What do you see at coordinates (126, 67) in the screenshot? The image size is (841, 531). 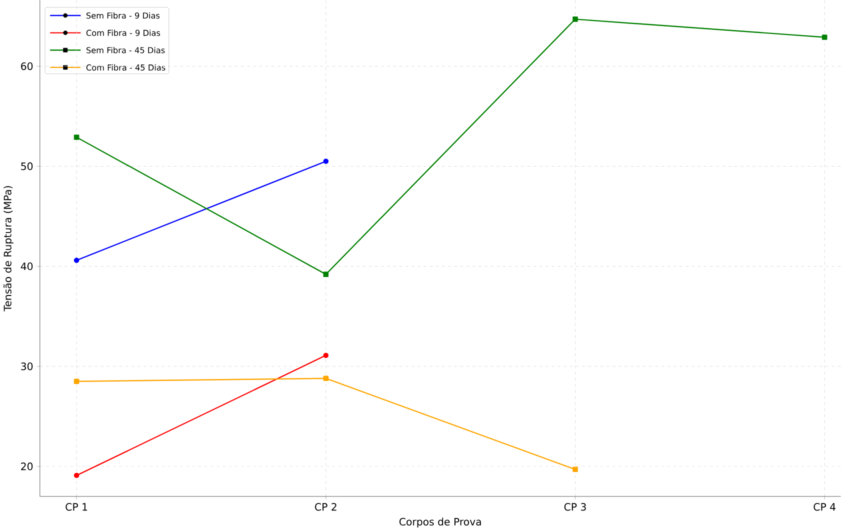 I see `legend-label: Com Fibra - 45 Dias` at bounding box center [126, 67].